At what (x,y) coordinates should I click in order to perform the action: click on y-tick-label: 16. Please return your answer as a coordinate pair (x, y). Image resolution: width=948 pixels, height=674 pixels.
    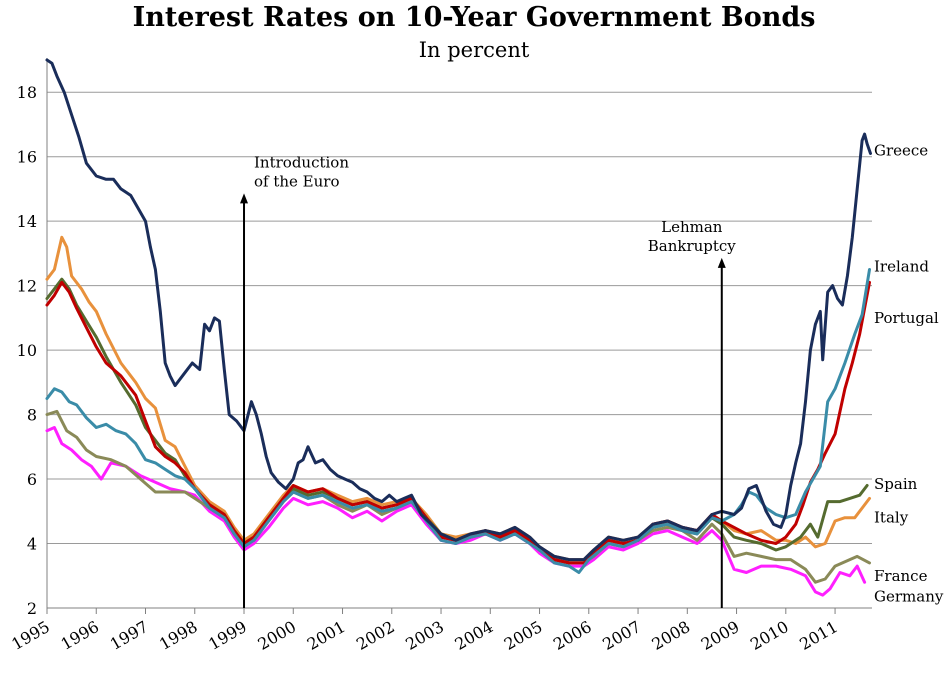
    Looking at the image, I should click on (27, 157).